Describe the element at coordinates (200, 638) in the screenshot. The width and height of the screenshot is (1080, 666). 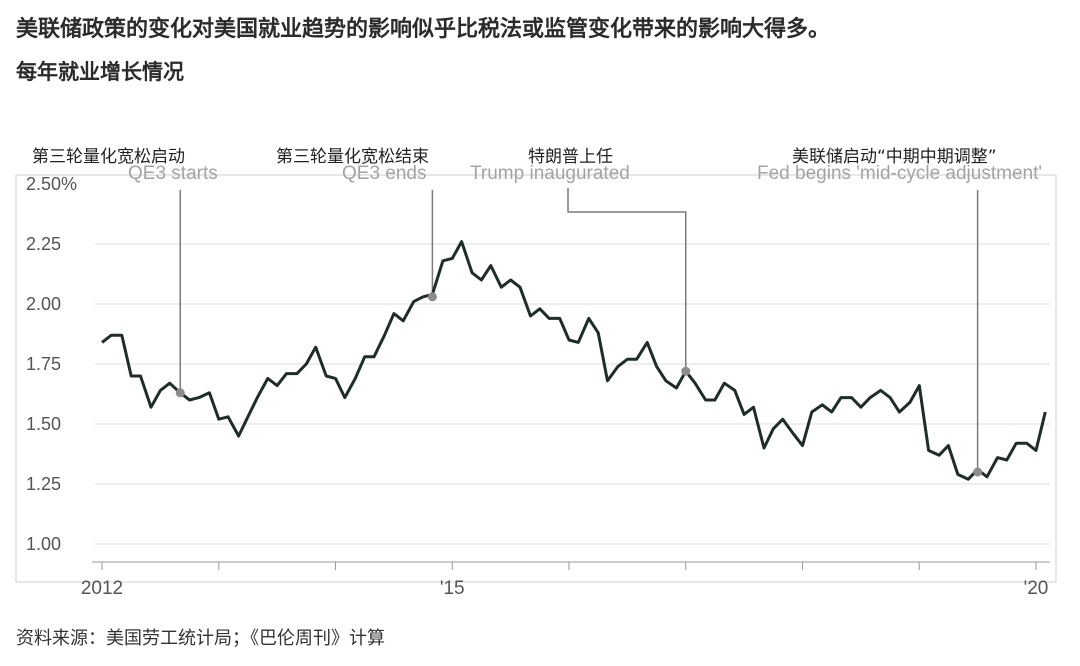
I see `source-note: 资料来源：美国劳工统计局；《巴伦周刊》计算` at that location.